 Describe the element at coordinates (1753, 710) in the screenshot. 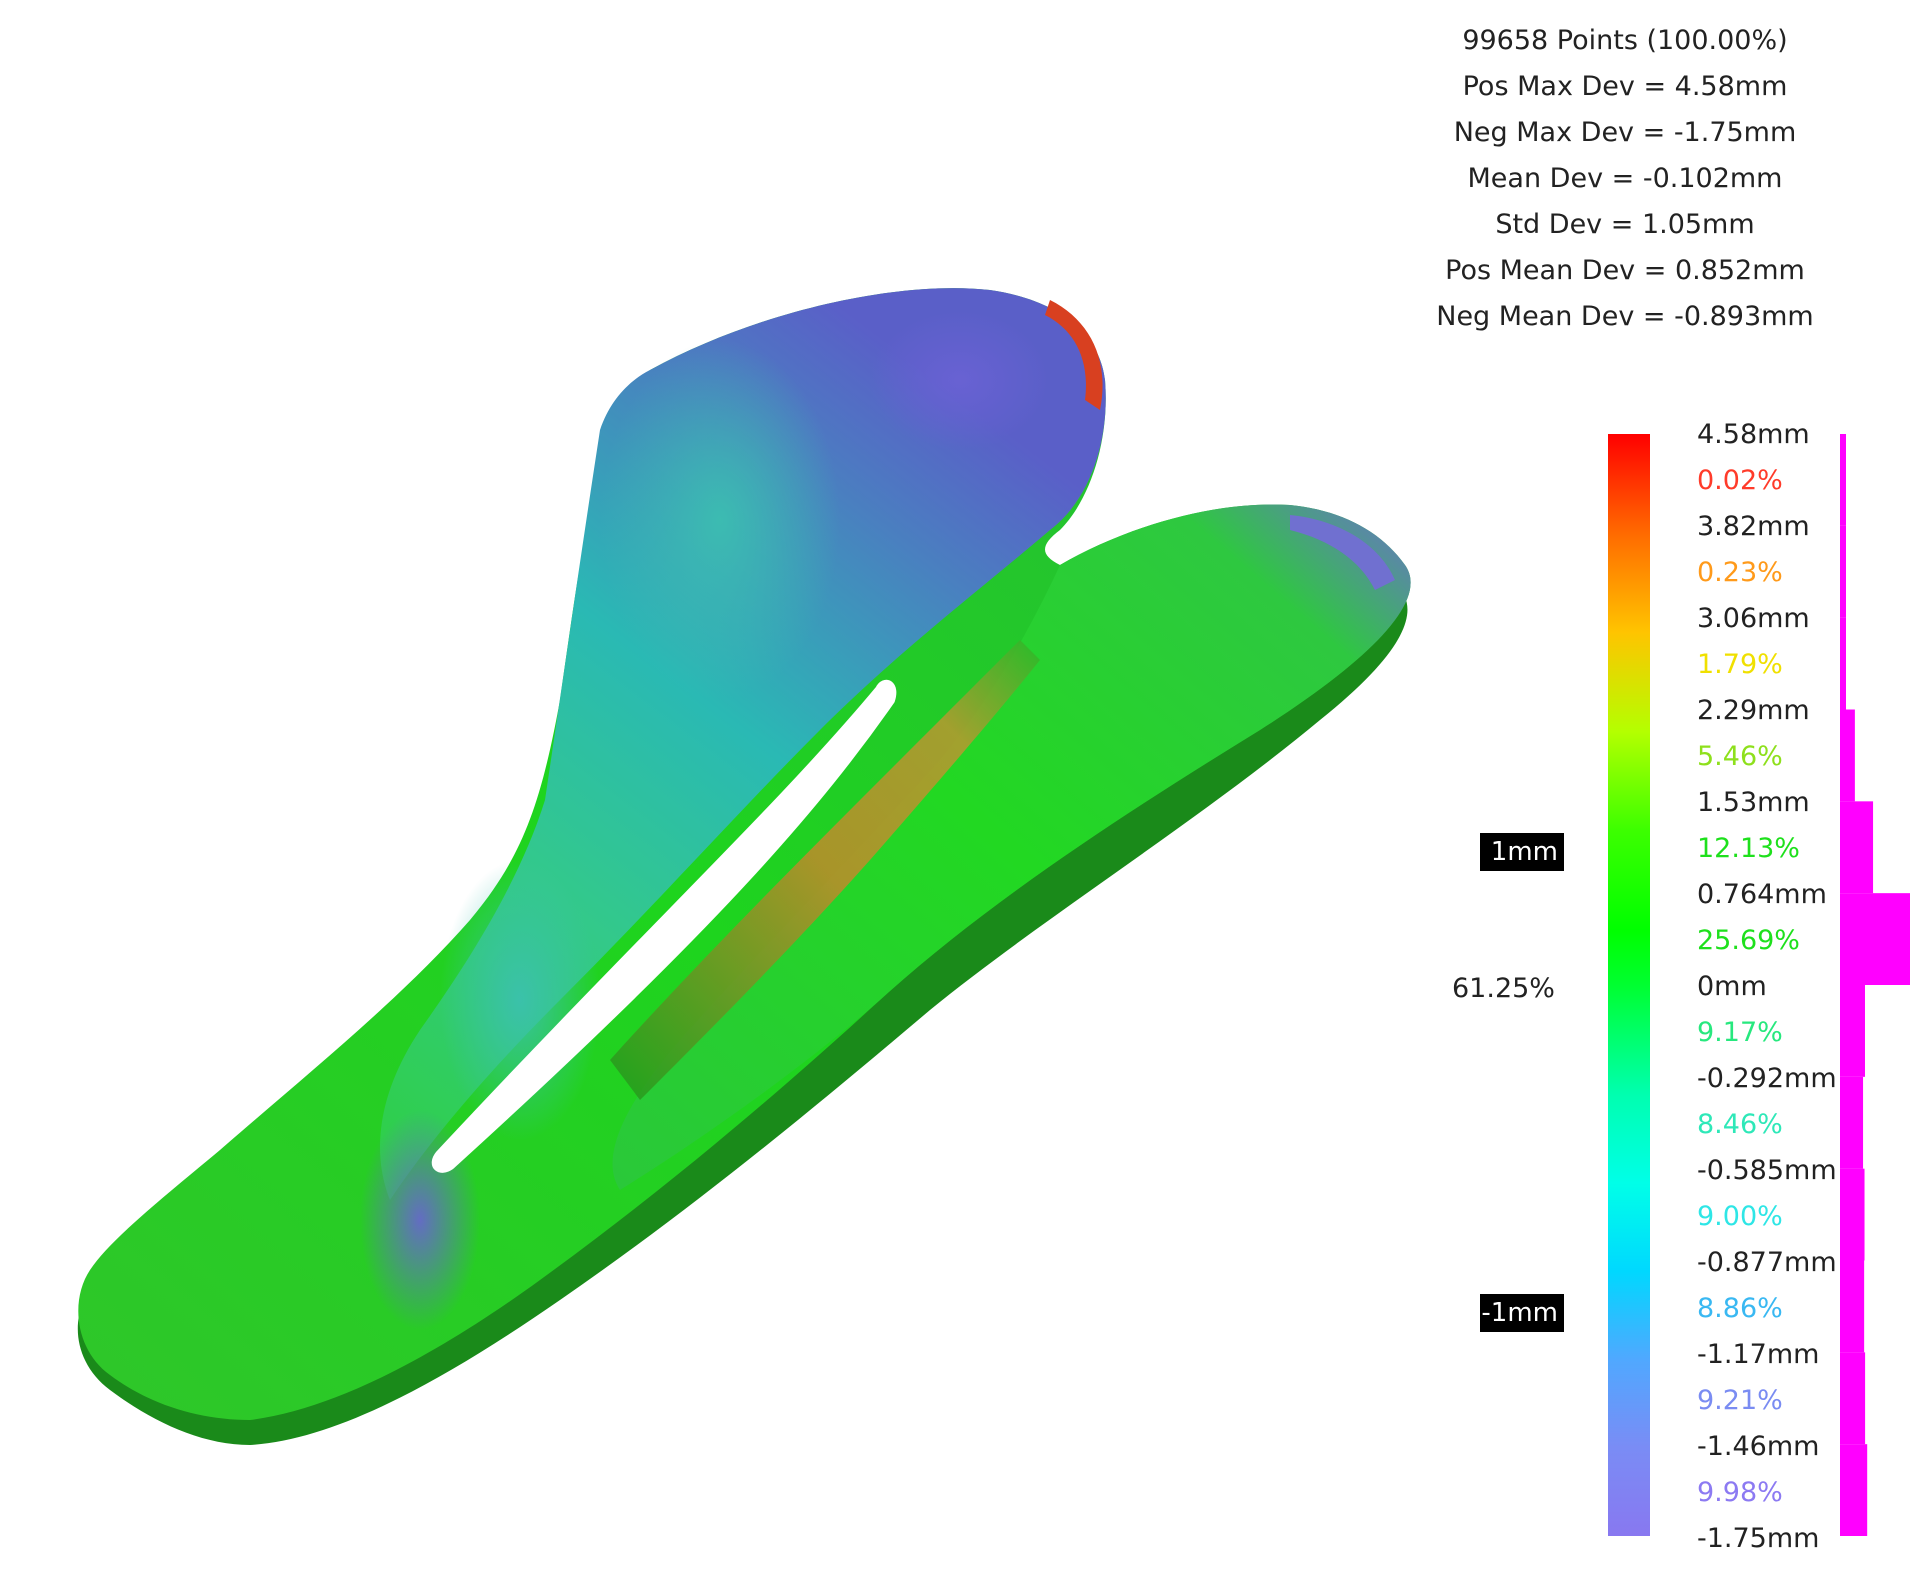

I see `scale-value-label: 2.29mm` at that location.